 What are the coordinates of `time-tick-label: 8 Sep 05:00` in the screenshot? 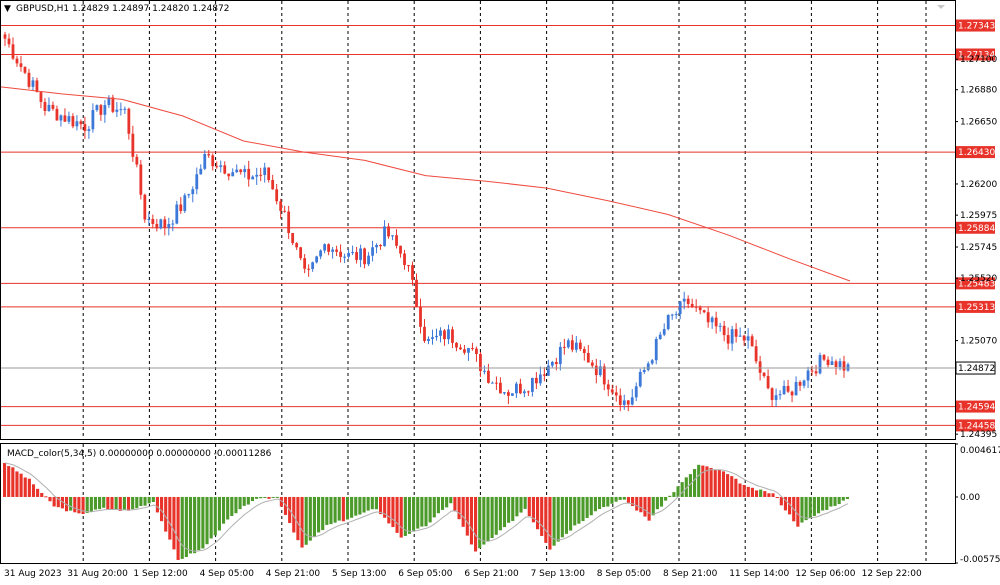 It's located at (624, 574).